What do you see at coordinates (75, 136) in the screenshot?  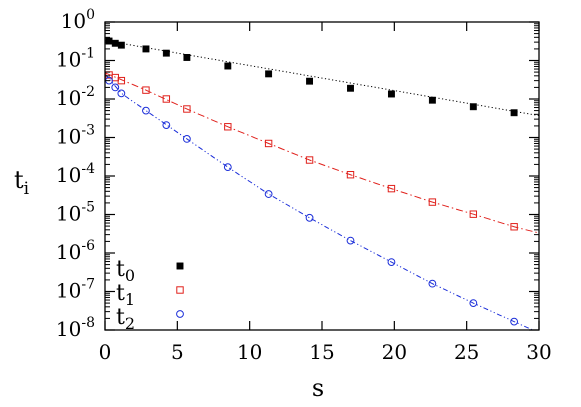 I see `y-tick-label: 10⁻³` at bounding box center [75, 136].